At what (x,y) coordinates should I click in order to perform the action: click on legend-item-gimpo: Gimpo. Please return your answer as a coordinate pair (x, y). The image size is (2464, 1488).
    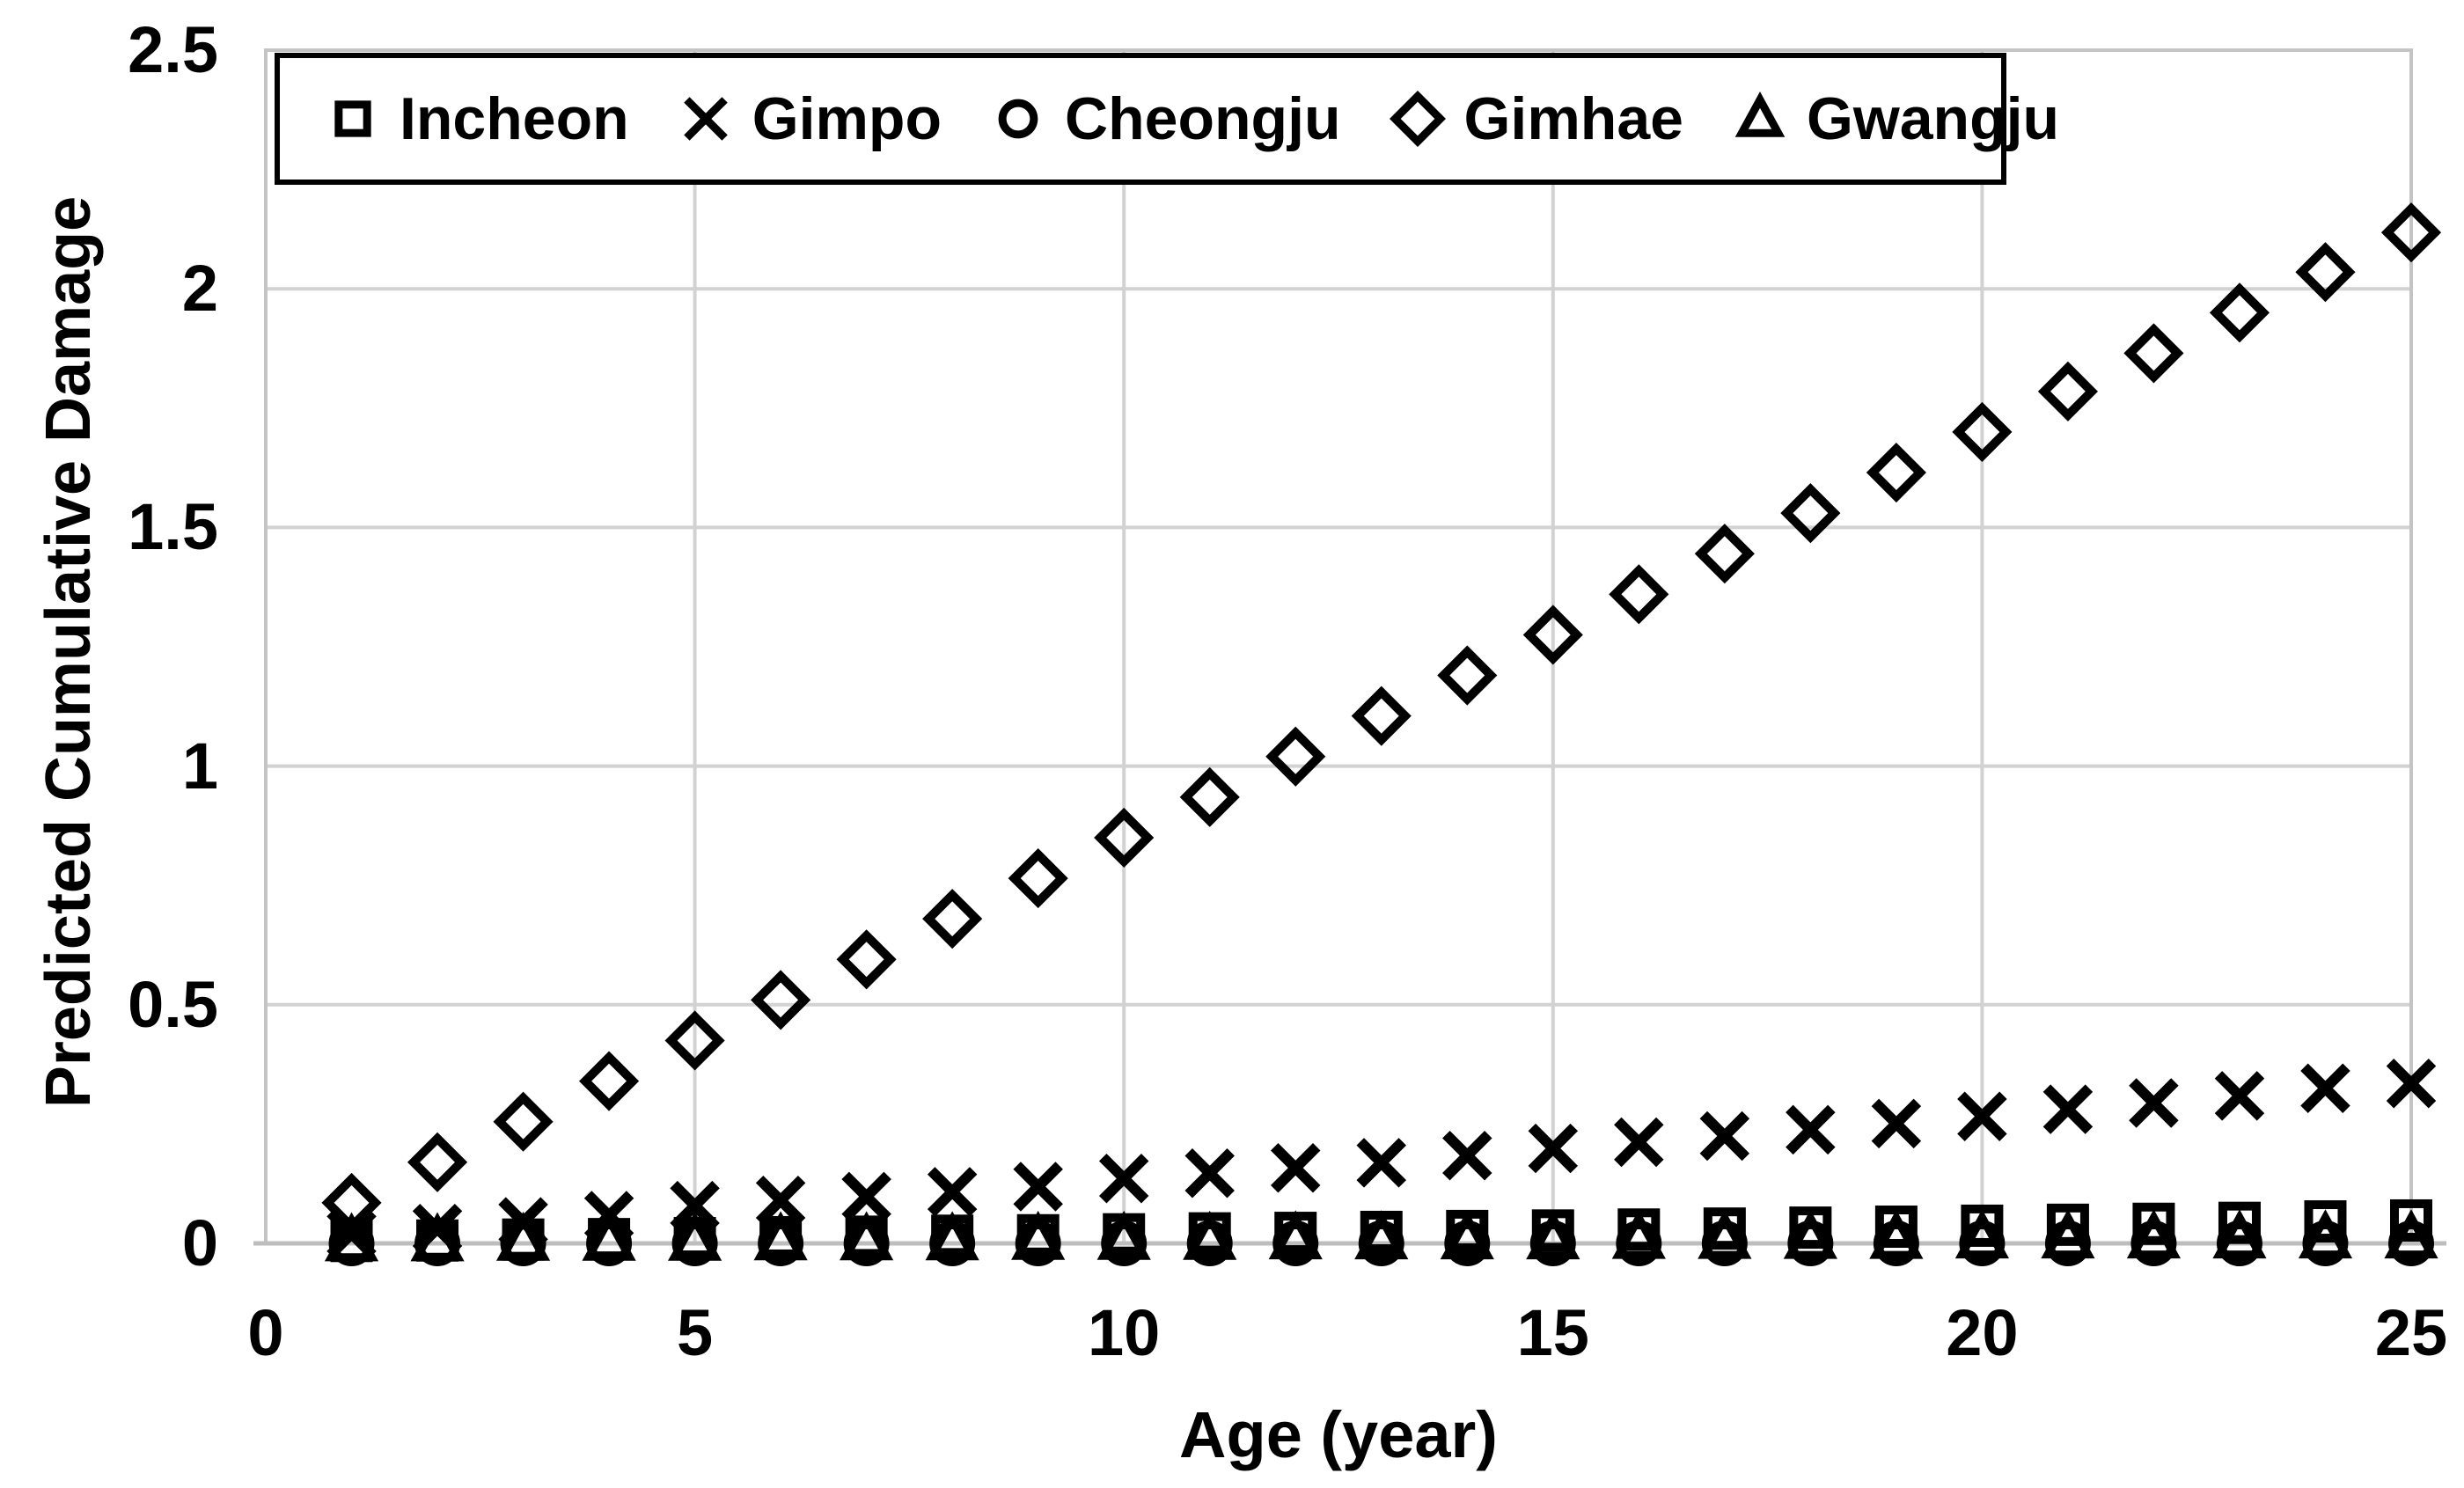
    Looking at the image, I should click on (809, 119).